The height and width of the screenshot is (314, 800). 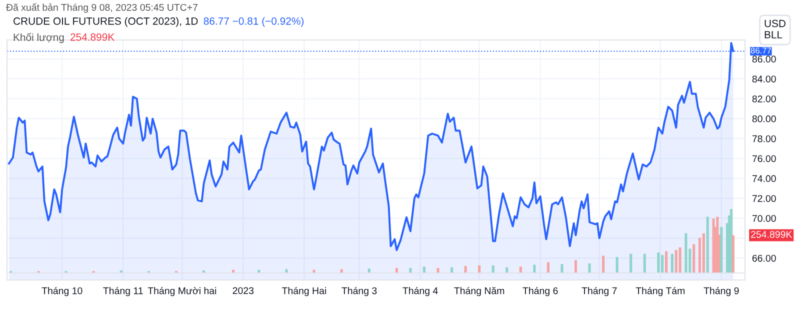 What do you see at coordinates (182, 291) in the screenshot?
I see `x-tick-label: Tháng Mười hai` at bounding box center [182, 291].